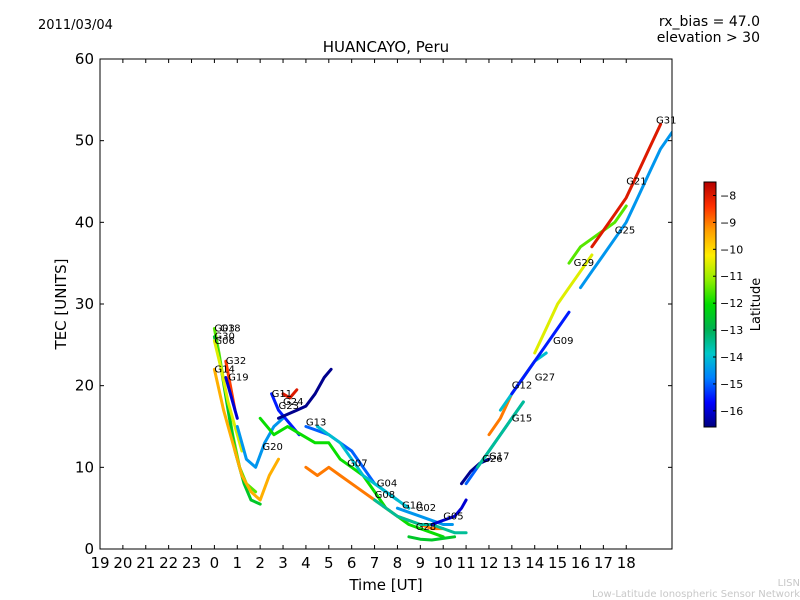 This screenshot has width=800, height=600. What do you see at coordinates (387, 484) in the screenshot?
I see `prn-label-13: G04` at bounding box center [387, 484].